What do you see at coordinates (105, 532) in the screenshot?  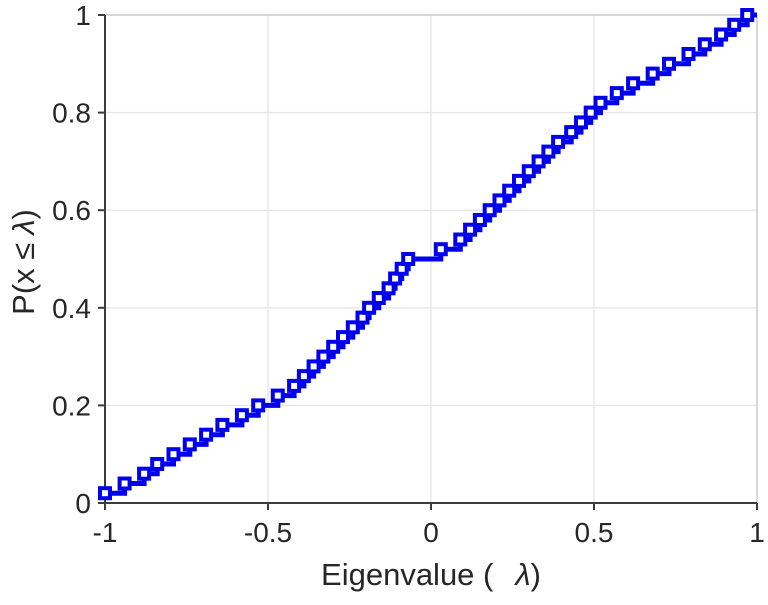 I see `x-tick-label: -1` at bounding box center [105, 532].